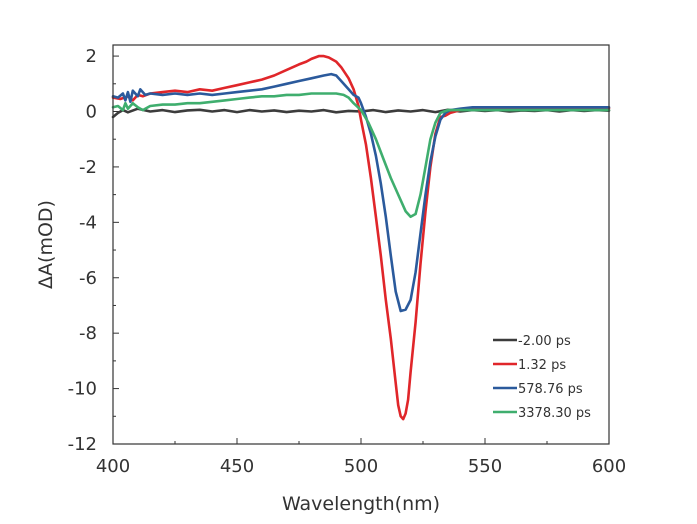 This screenshot has height=524, width=697. What do you see at coordinates (88, 167) in the screenshot?
I see `y-tick-label: -2` at bounding box center [88, 167].